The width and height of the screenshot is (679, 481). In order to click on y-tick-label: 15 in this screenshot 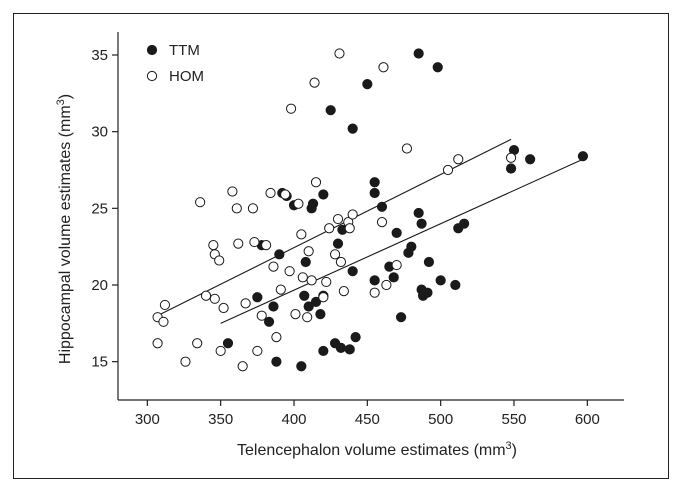, I will do `click(99, 362)`.